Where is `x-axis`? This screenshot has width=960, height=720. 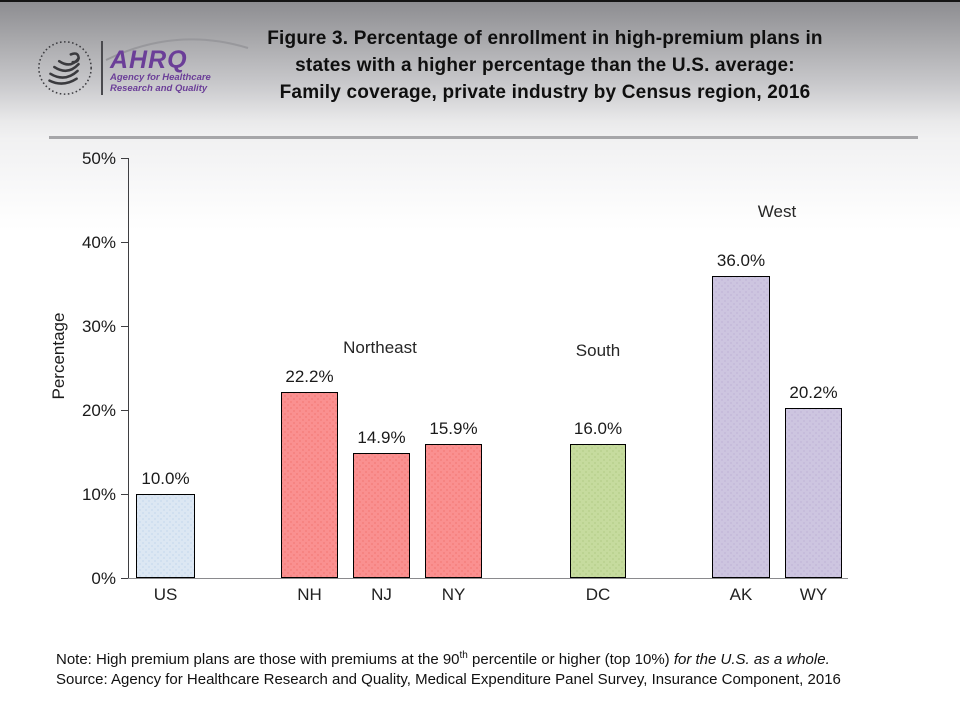 x-axis is located at coordinates (488, 578).